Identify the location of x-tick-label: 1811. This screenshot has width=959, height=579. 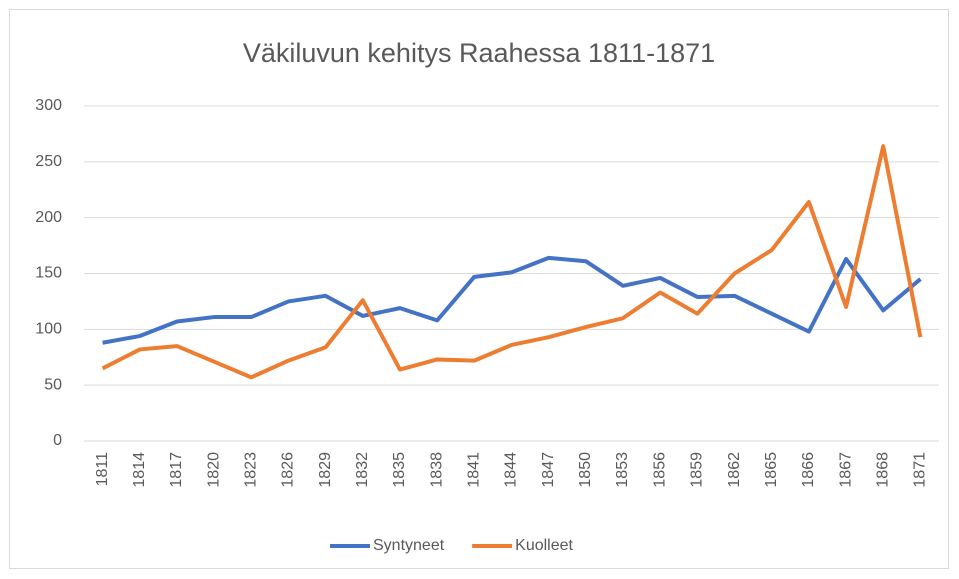
(102, 469).